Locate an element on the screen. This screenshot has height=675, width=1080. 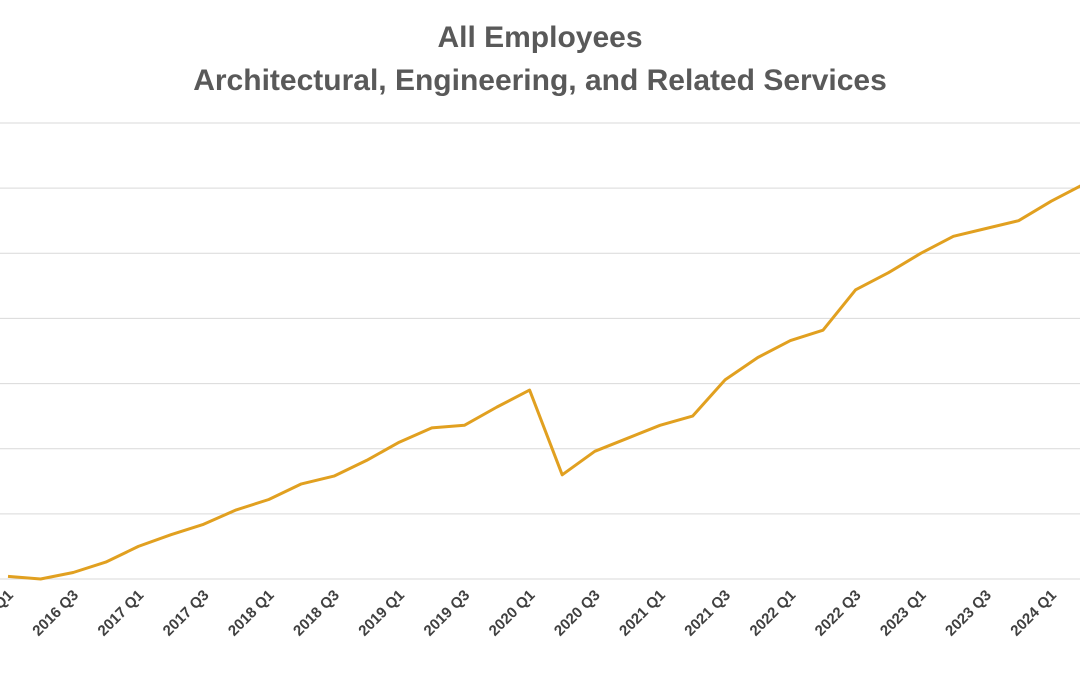
x-tick-label: 2024 Q1 is located at coordinates (1033, 613).